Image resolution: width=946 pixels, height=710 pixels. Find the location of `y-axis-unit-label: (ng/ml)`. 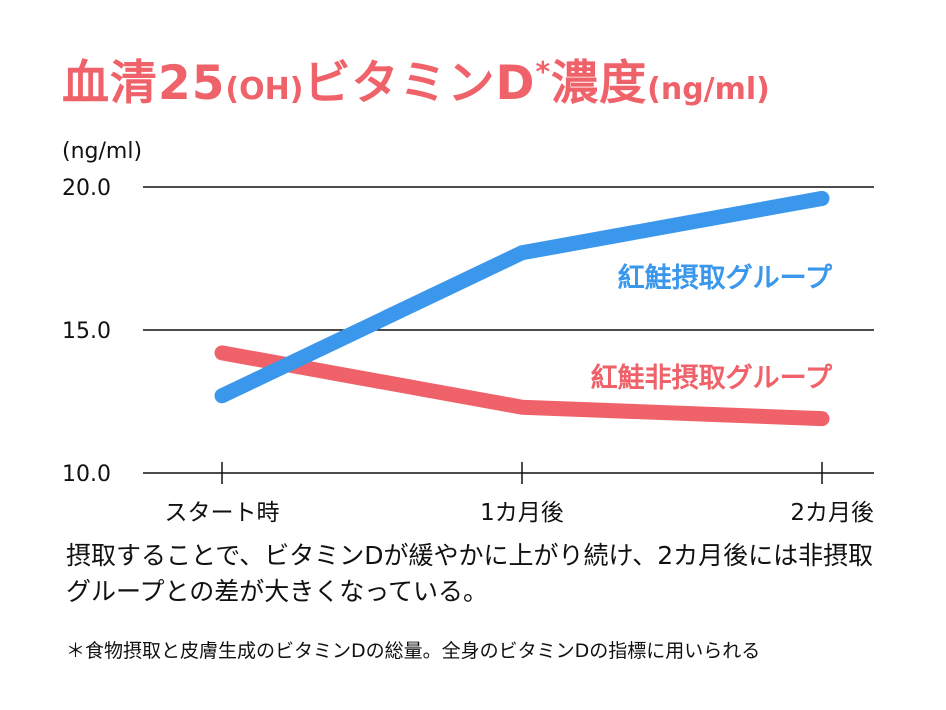

y-axis-unit-label: (ng/ml) is located at coordinates (102, 151).